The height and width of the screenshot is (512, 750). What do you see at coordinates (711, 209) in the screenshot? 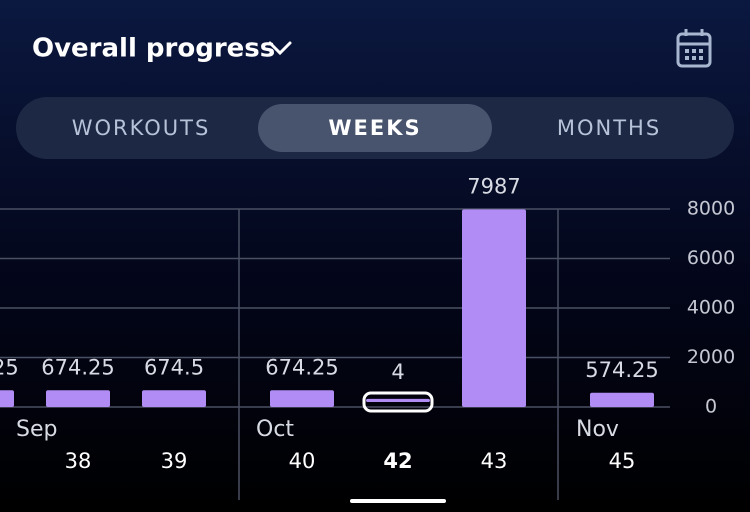
I see `y-tick-label: 8000` at bounding box center [711, 209].